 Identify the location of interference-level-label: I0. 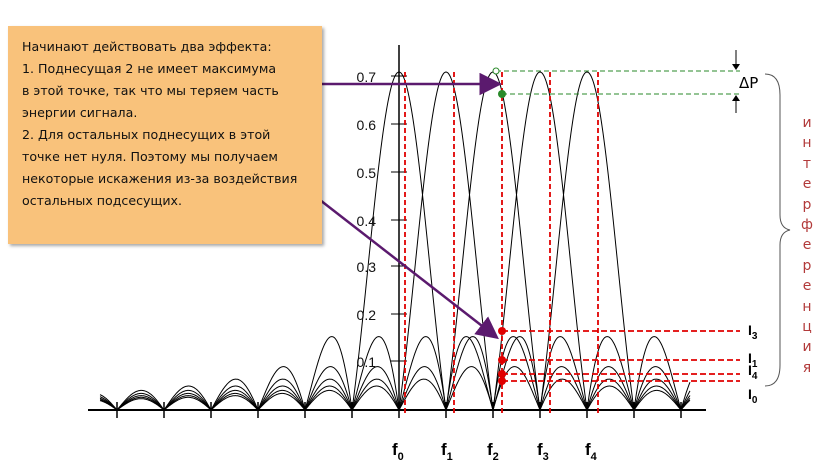
(753, 396).